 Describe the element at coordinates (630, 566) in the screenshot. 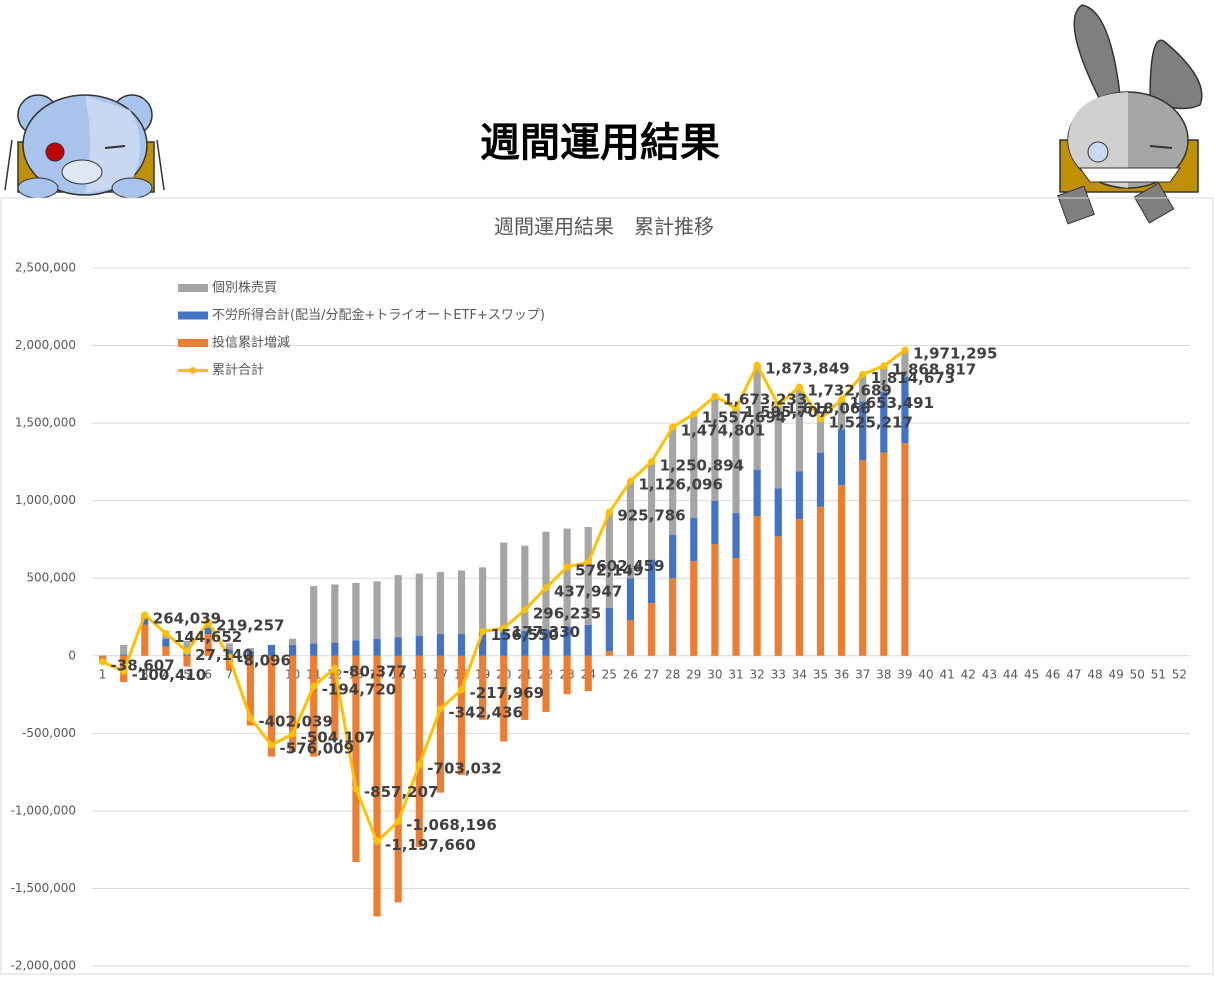

I see `data-label: 602,459` at that location.